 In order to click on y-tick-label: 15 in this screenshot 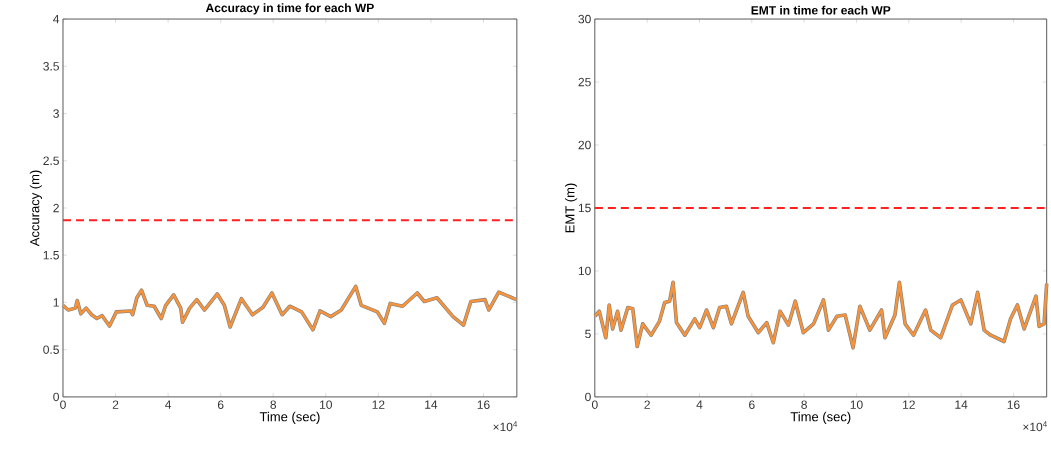, I will do `click(584, 208)`.